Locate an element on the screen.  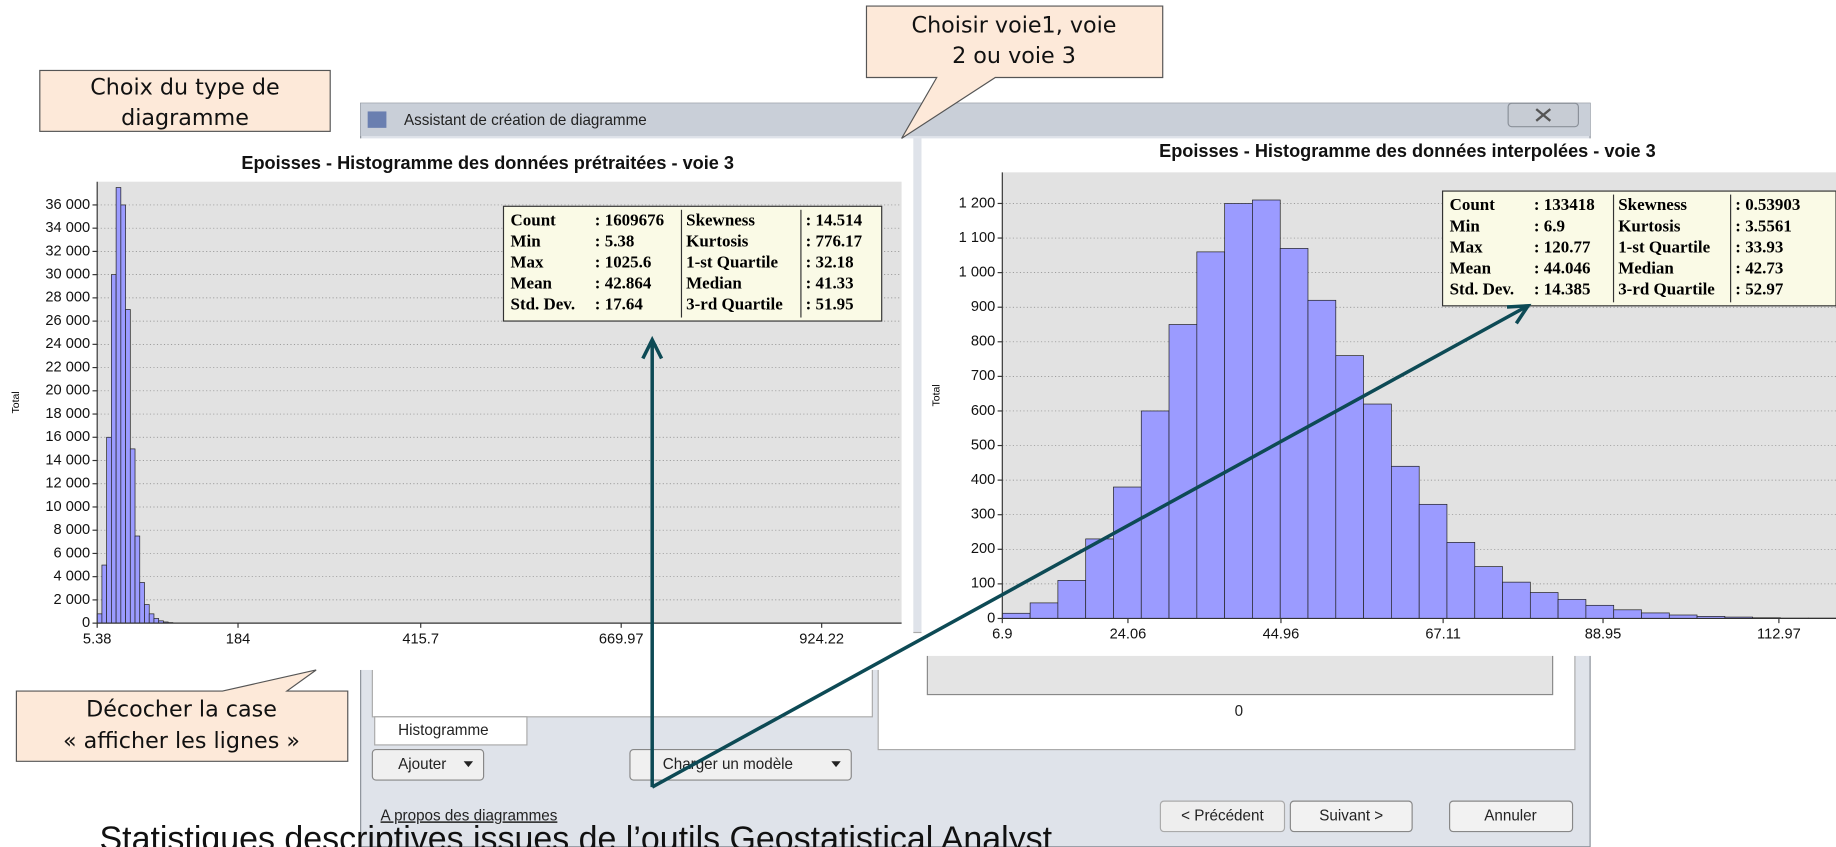
x-tick-label: 6.9 is located at coordinates (1002, 635).